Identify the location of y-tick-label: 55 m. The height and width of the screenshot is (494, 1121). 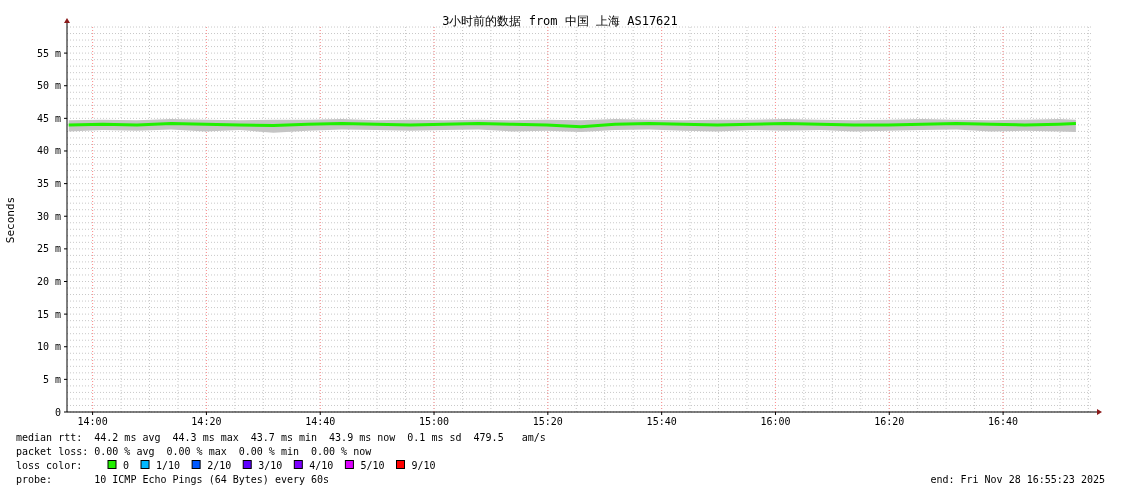
(48, 53).